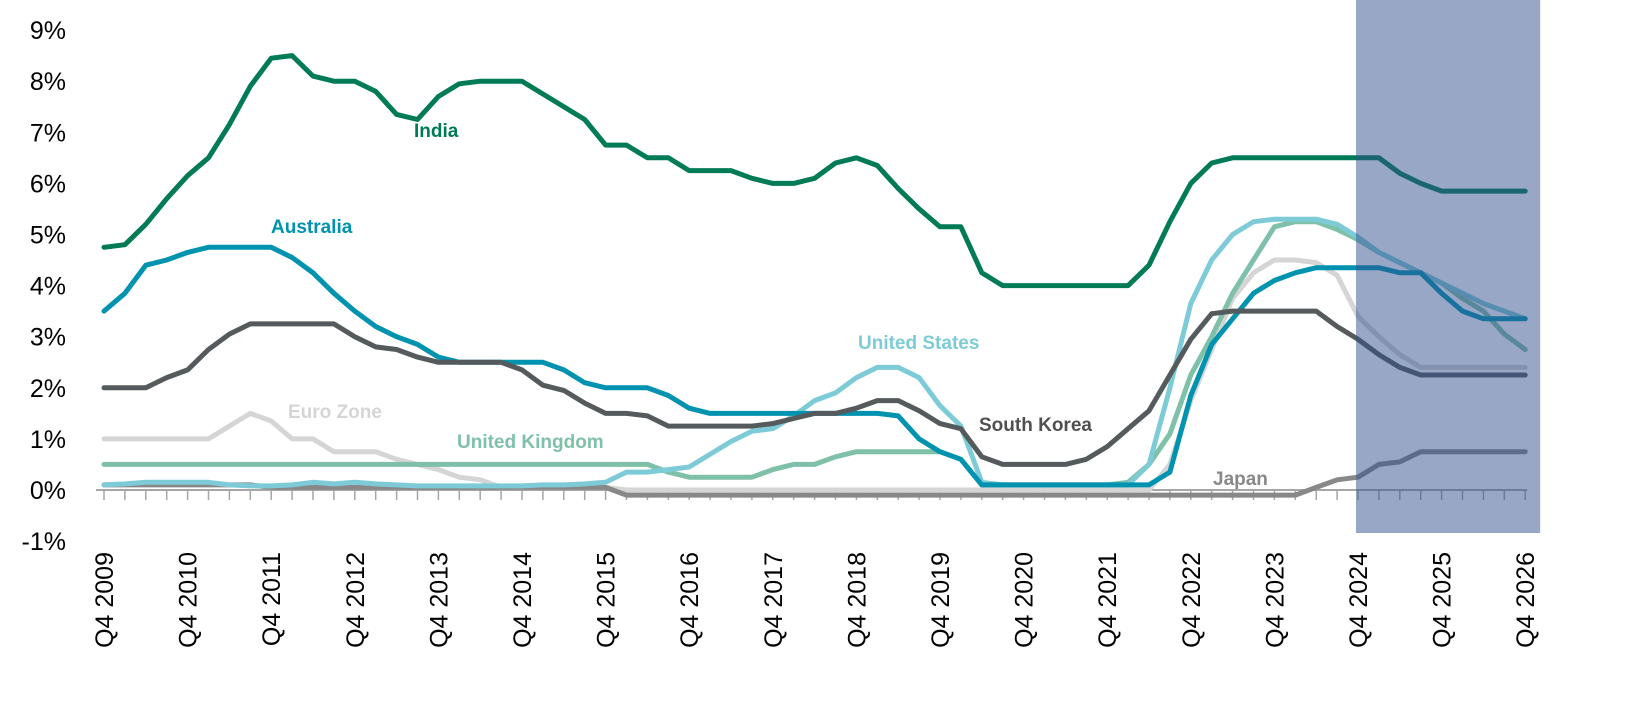 The image size is (1633, 727). What do you see at coordinates (48, 287) in the screenshot?
I see `y-tick-label: 4%` at bounding box center [48, 287].